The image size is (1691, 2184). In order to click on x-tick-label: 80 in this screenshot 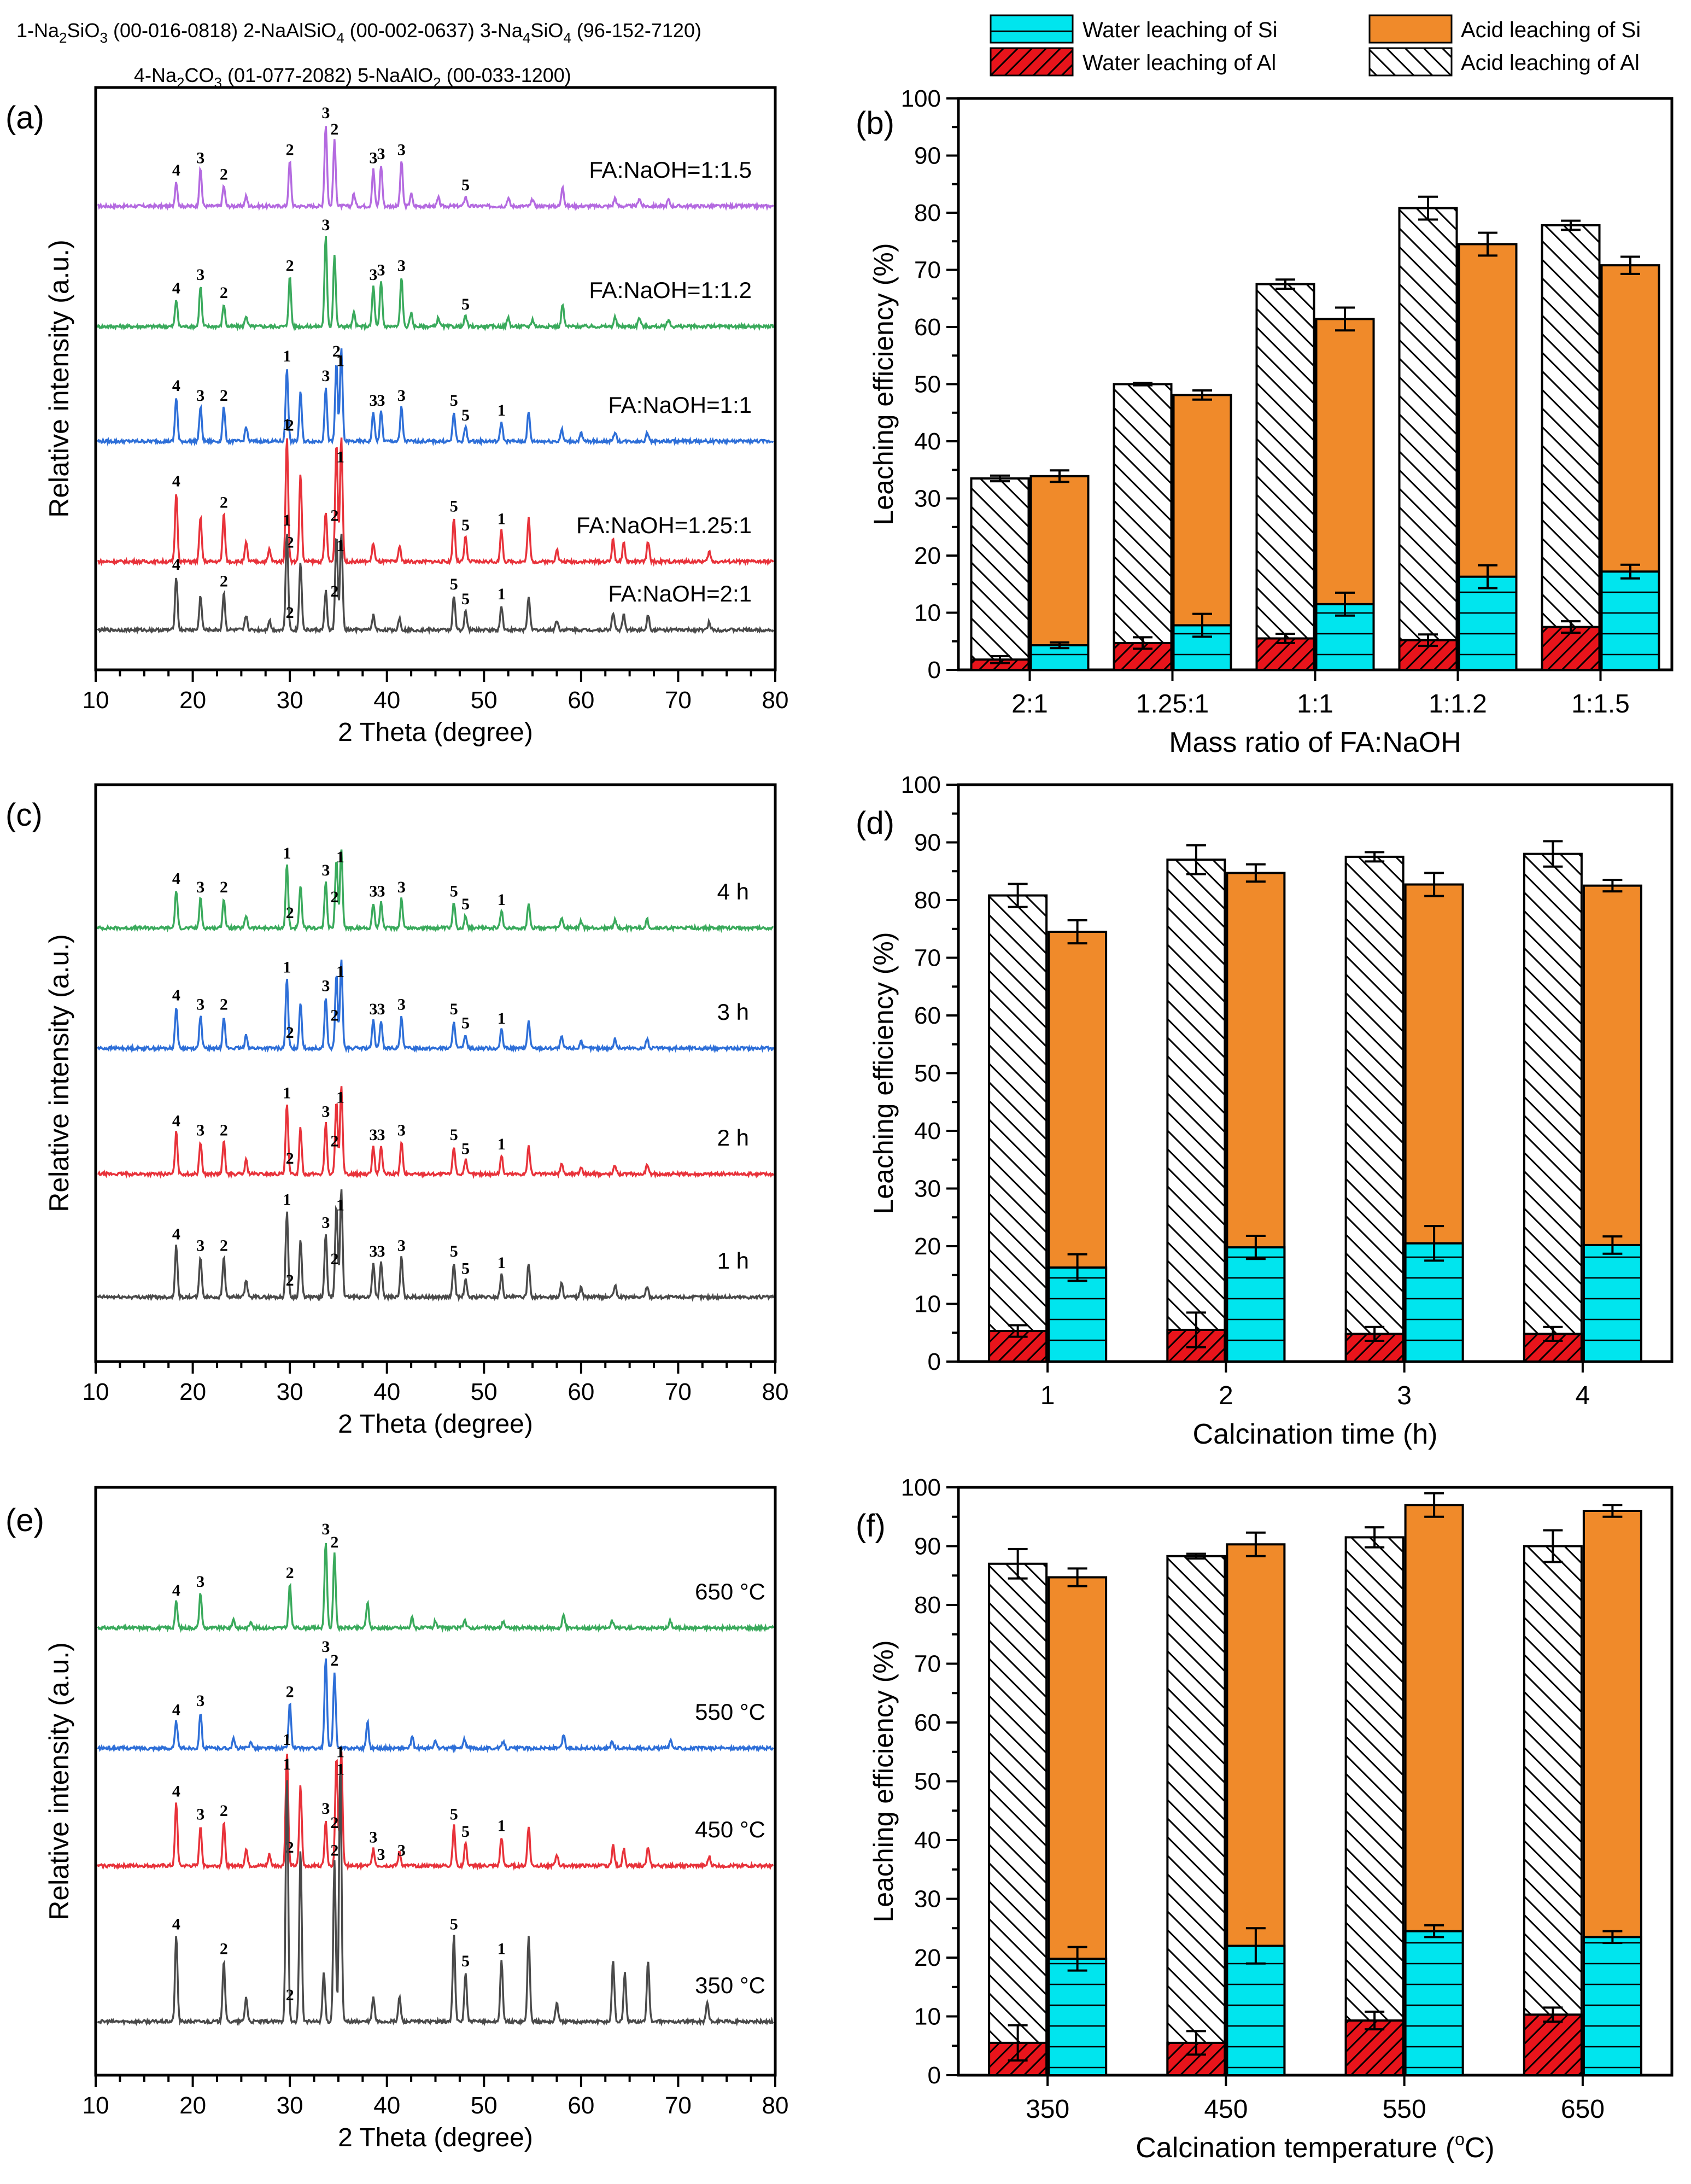, I will do `click(775, 1392)`.